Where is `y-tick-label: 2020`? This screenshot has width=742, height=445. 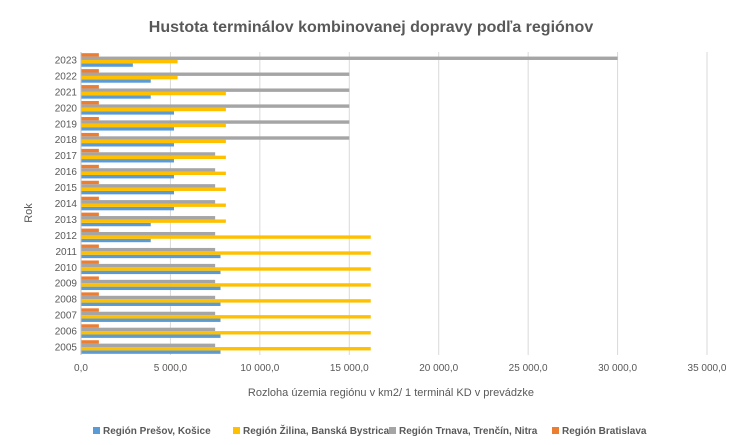
y-tick-label: 2020 is located at coordinates (66, 108).